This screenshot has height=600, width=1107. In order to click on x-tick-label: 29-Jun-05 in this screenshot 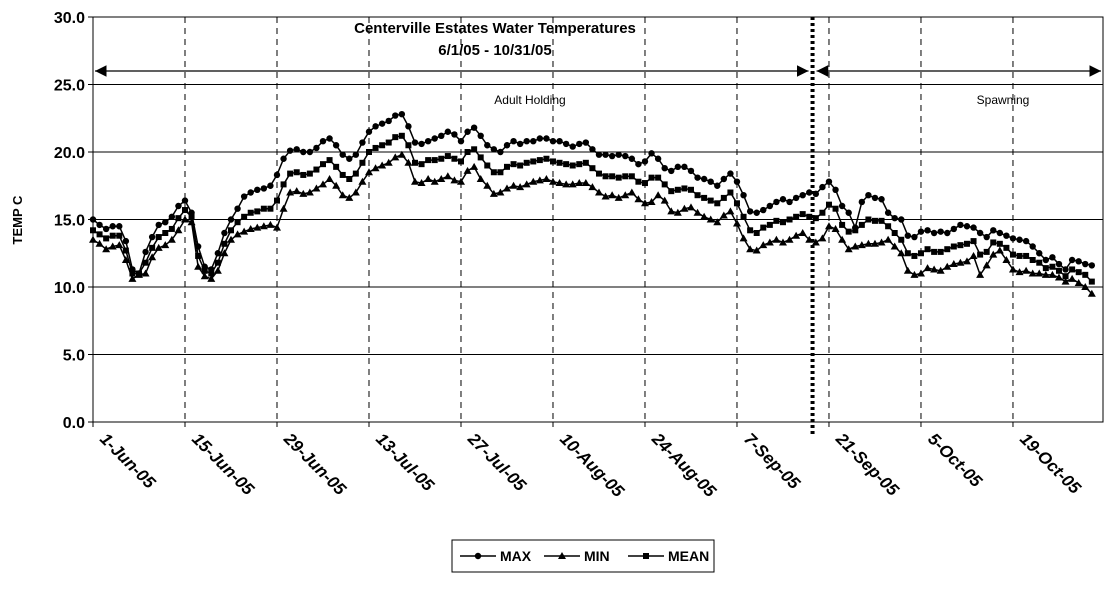, I will do `click(314, 464)`.